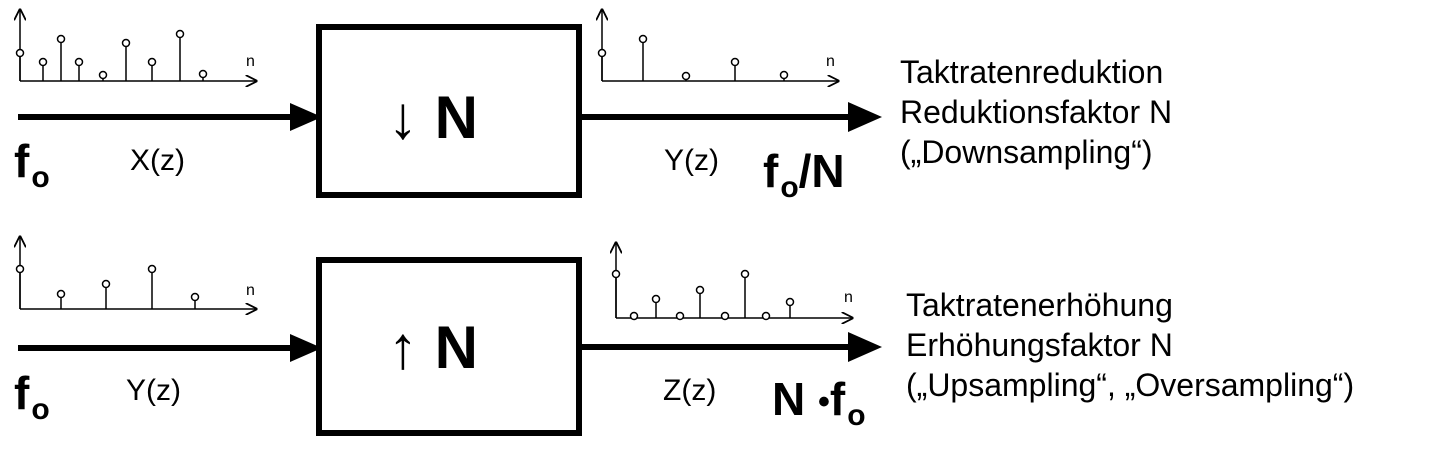 The height and width of the screenshot is (449, 1440). What do you see at coordinates (804, 174) in the screenshot?
I see `top-output-frequency: fo/N` at bounding box center [804, 174].